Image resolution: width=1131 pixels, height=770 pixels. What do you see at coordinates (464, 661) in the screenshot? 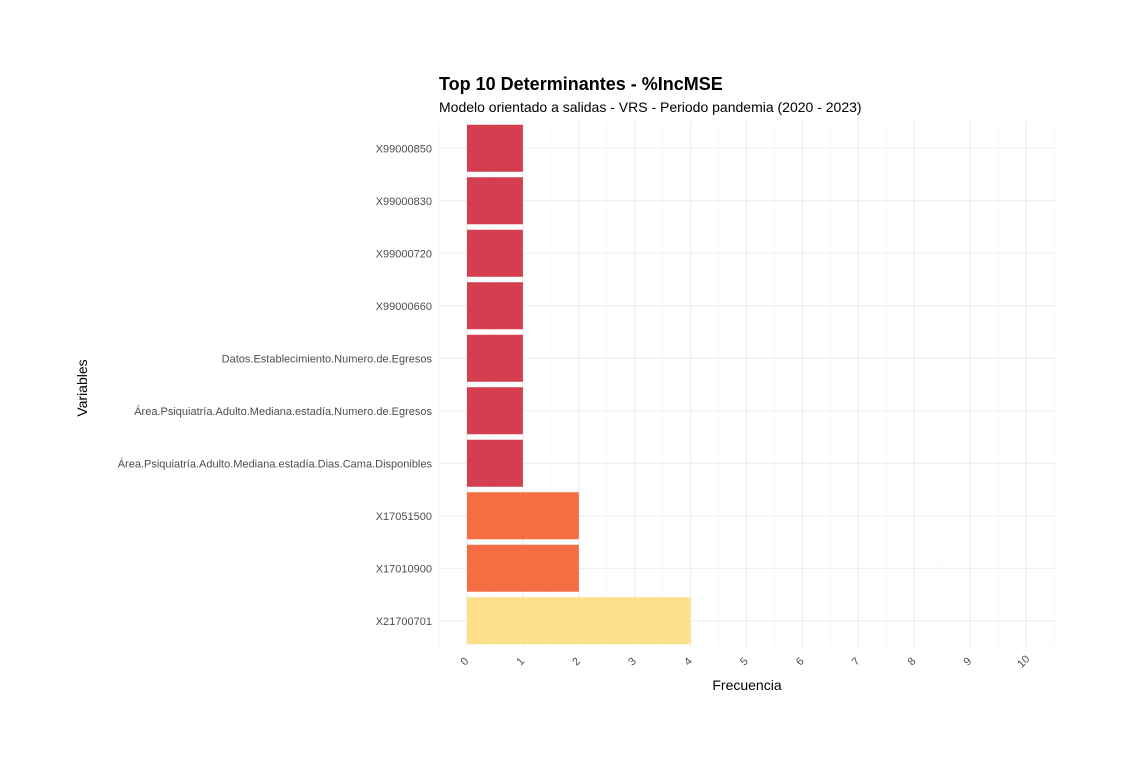
I see `x-tick-label: 0` at bounding box center [464, 661].